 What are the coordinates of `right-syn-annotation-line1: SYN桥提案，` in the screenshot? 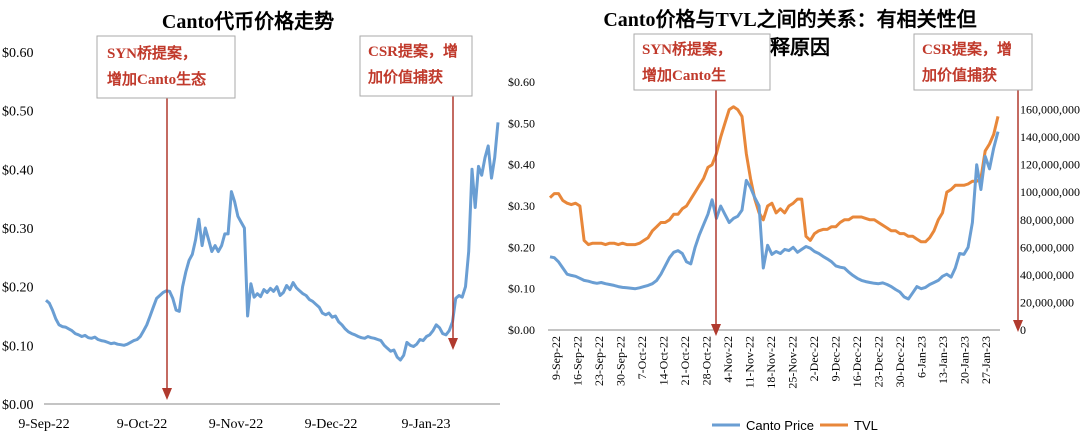 It's located at (687, 49).